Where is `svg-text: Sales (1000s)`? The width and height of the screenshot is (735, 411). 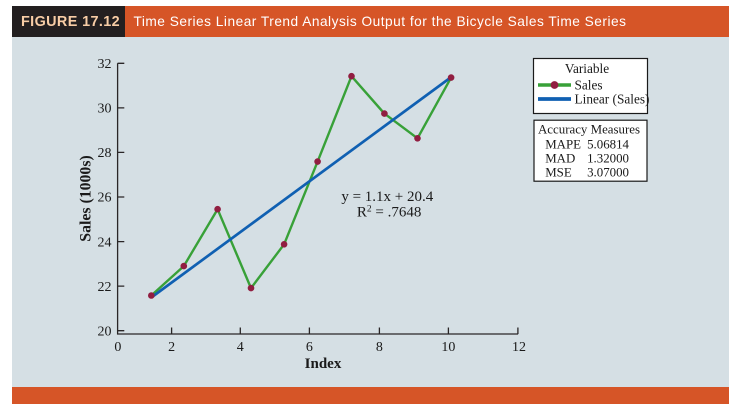
svg-text: Sales (1000s) is located at coordinates (86, 198).